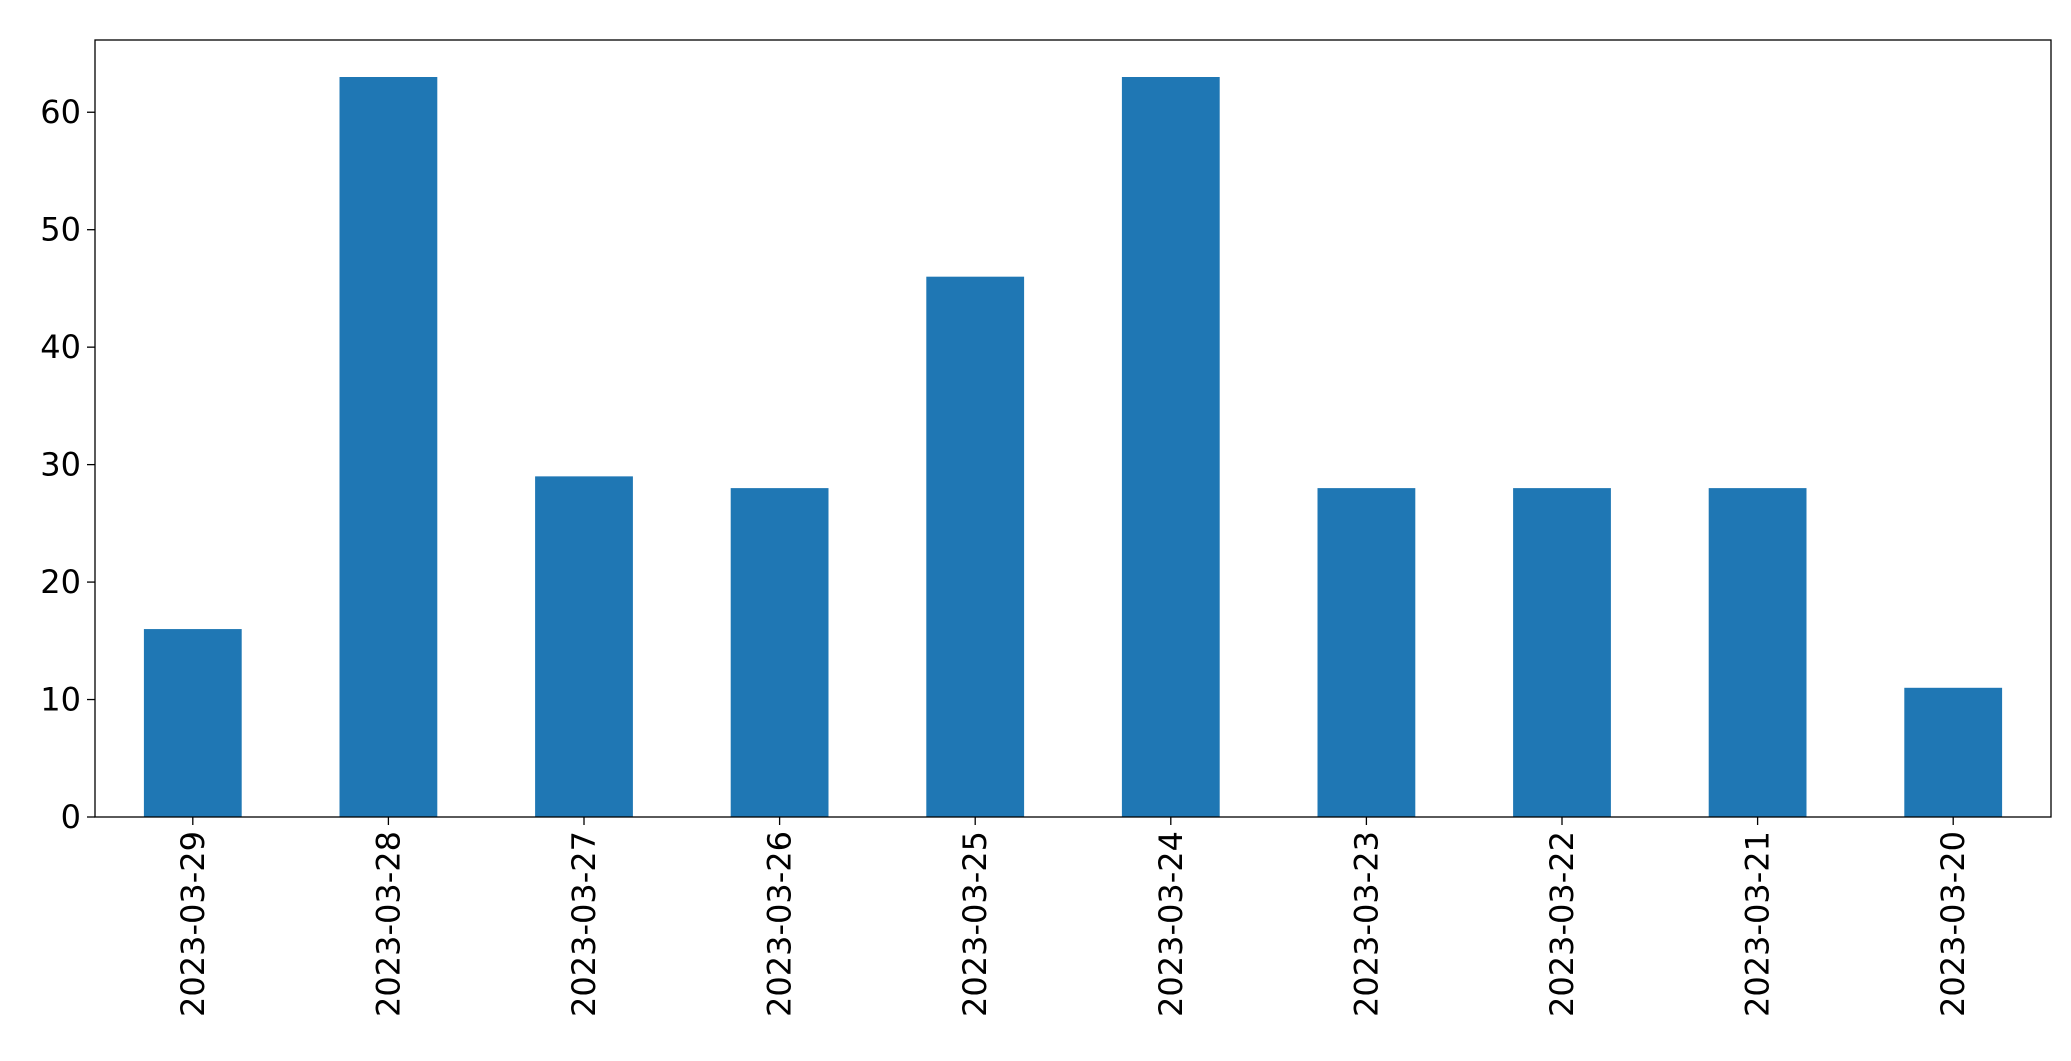  I want to click on x-tick-label: 2023-03-21, so click(1758, 924).